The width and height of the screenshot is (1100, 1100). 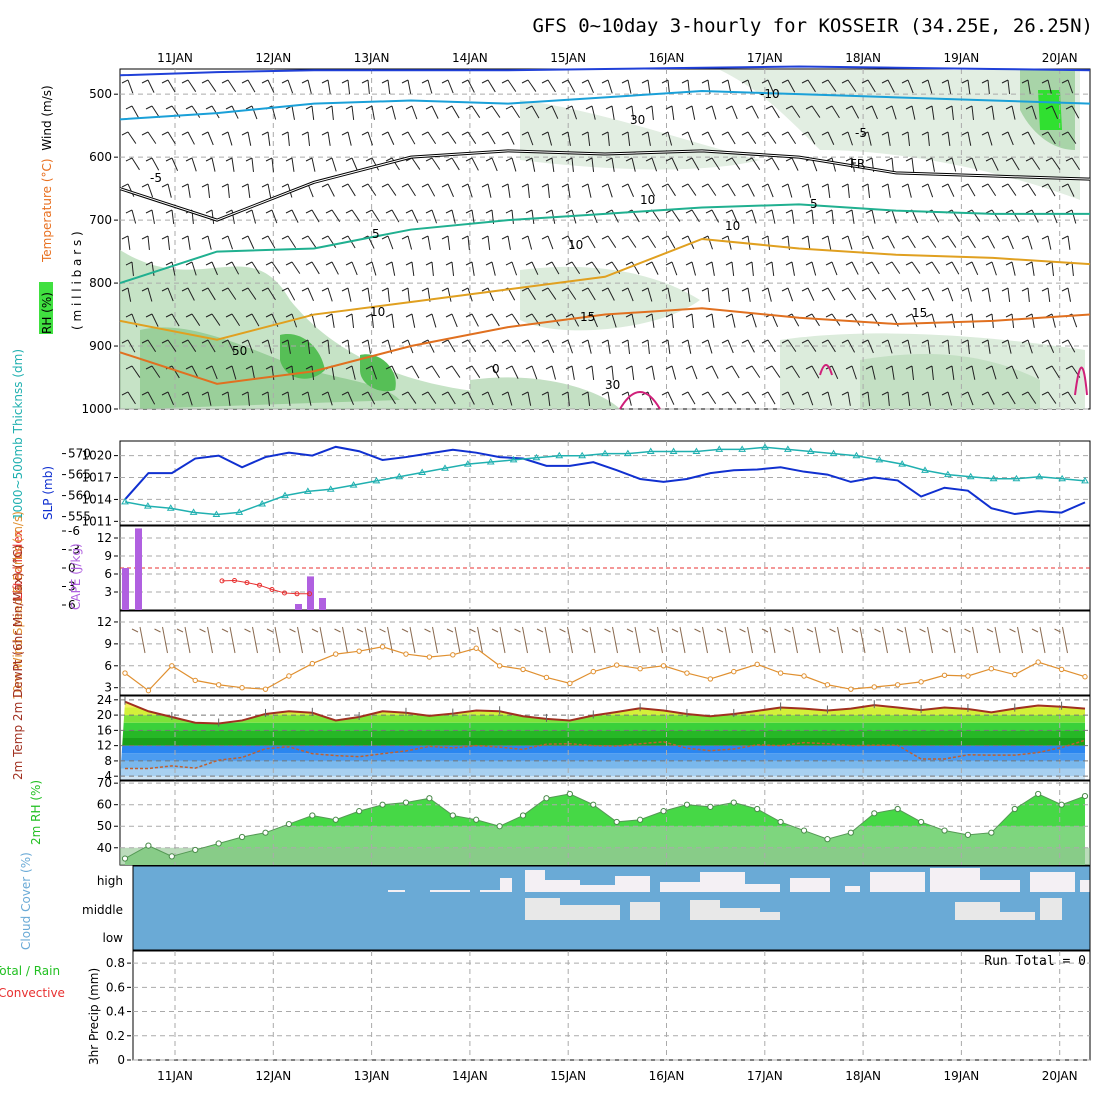 What do you see at coordinates (138, 569) in the screenshot?
I see `cape-bar` at bounding box center [138, 569].